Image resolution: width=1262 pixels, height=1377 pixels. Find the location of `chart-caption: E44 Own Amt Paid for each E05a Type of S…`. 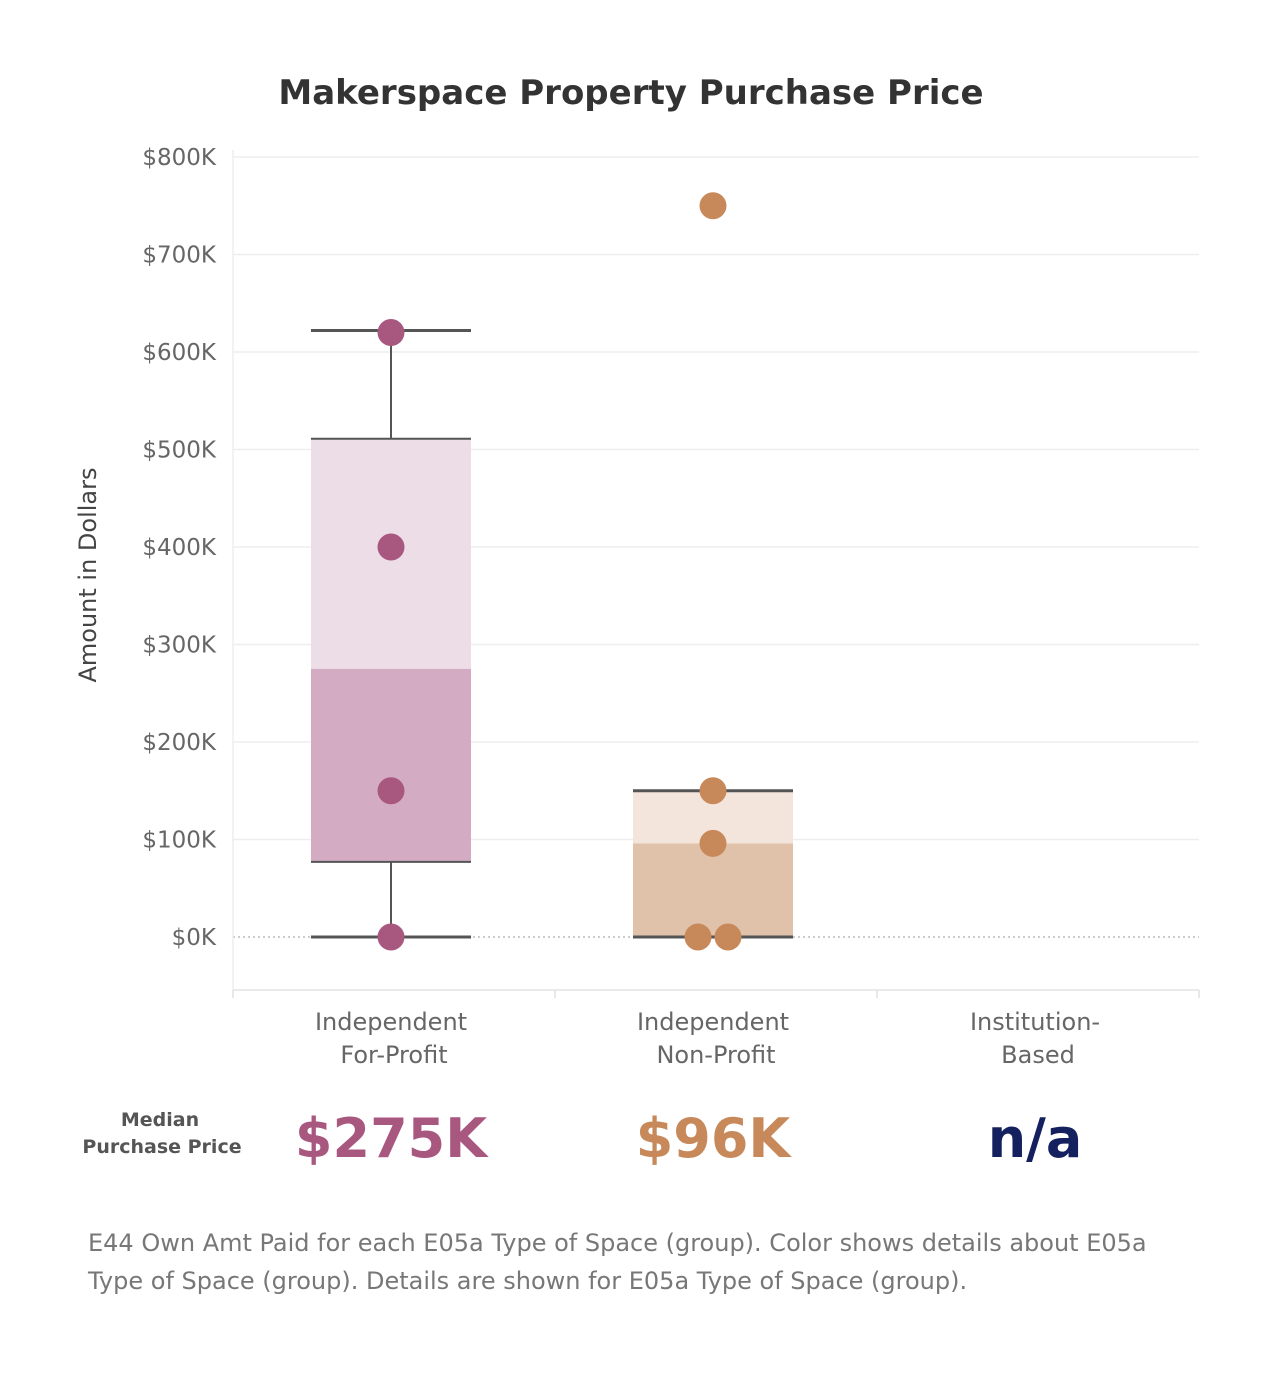

chart-caption: E44 Own Amt Paid for each E05a Type of S… is located at coordinates (617, 1262).